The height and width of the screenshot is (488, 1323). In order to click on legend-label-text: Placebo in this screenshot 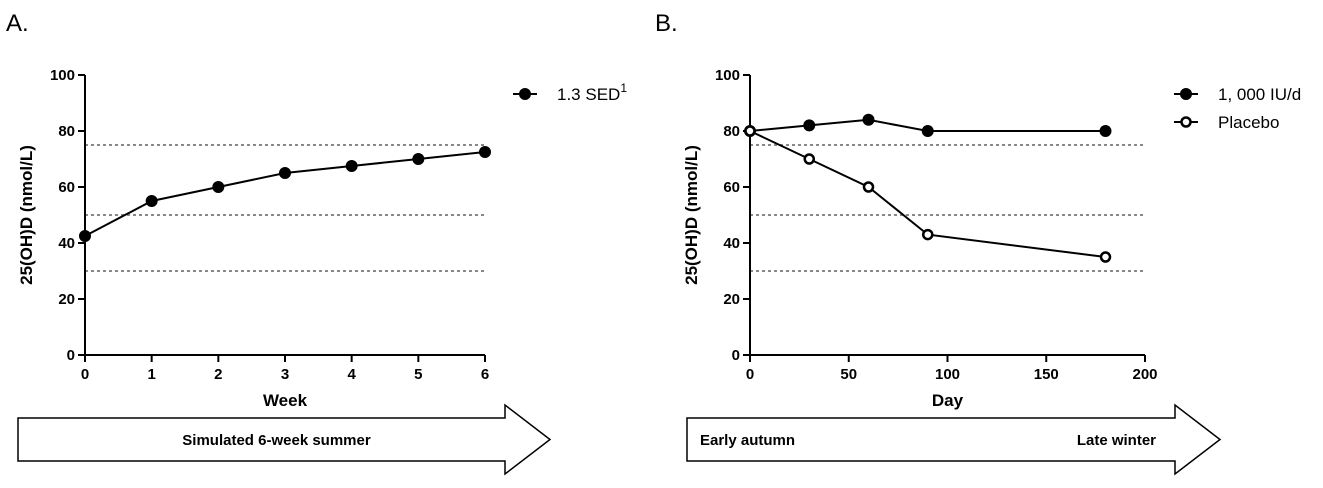, I will do `click(1248, 122)`.